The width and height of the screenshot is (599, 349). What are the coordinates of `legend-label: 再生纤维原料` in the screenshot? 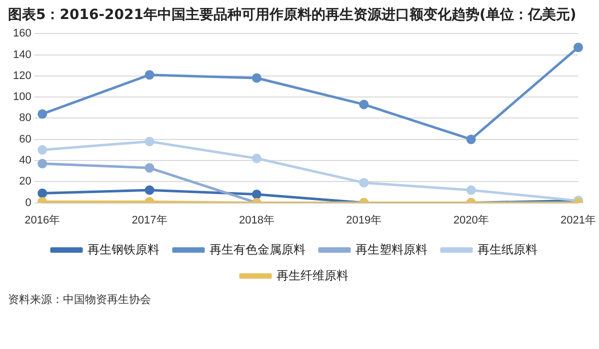 It's located at (312, 275).